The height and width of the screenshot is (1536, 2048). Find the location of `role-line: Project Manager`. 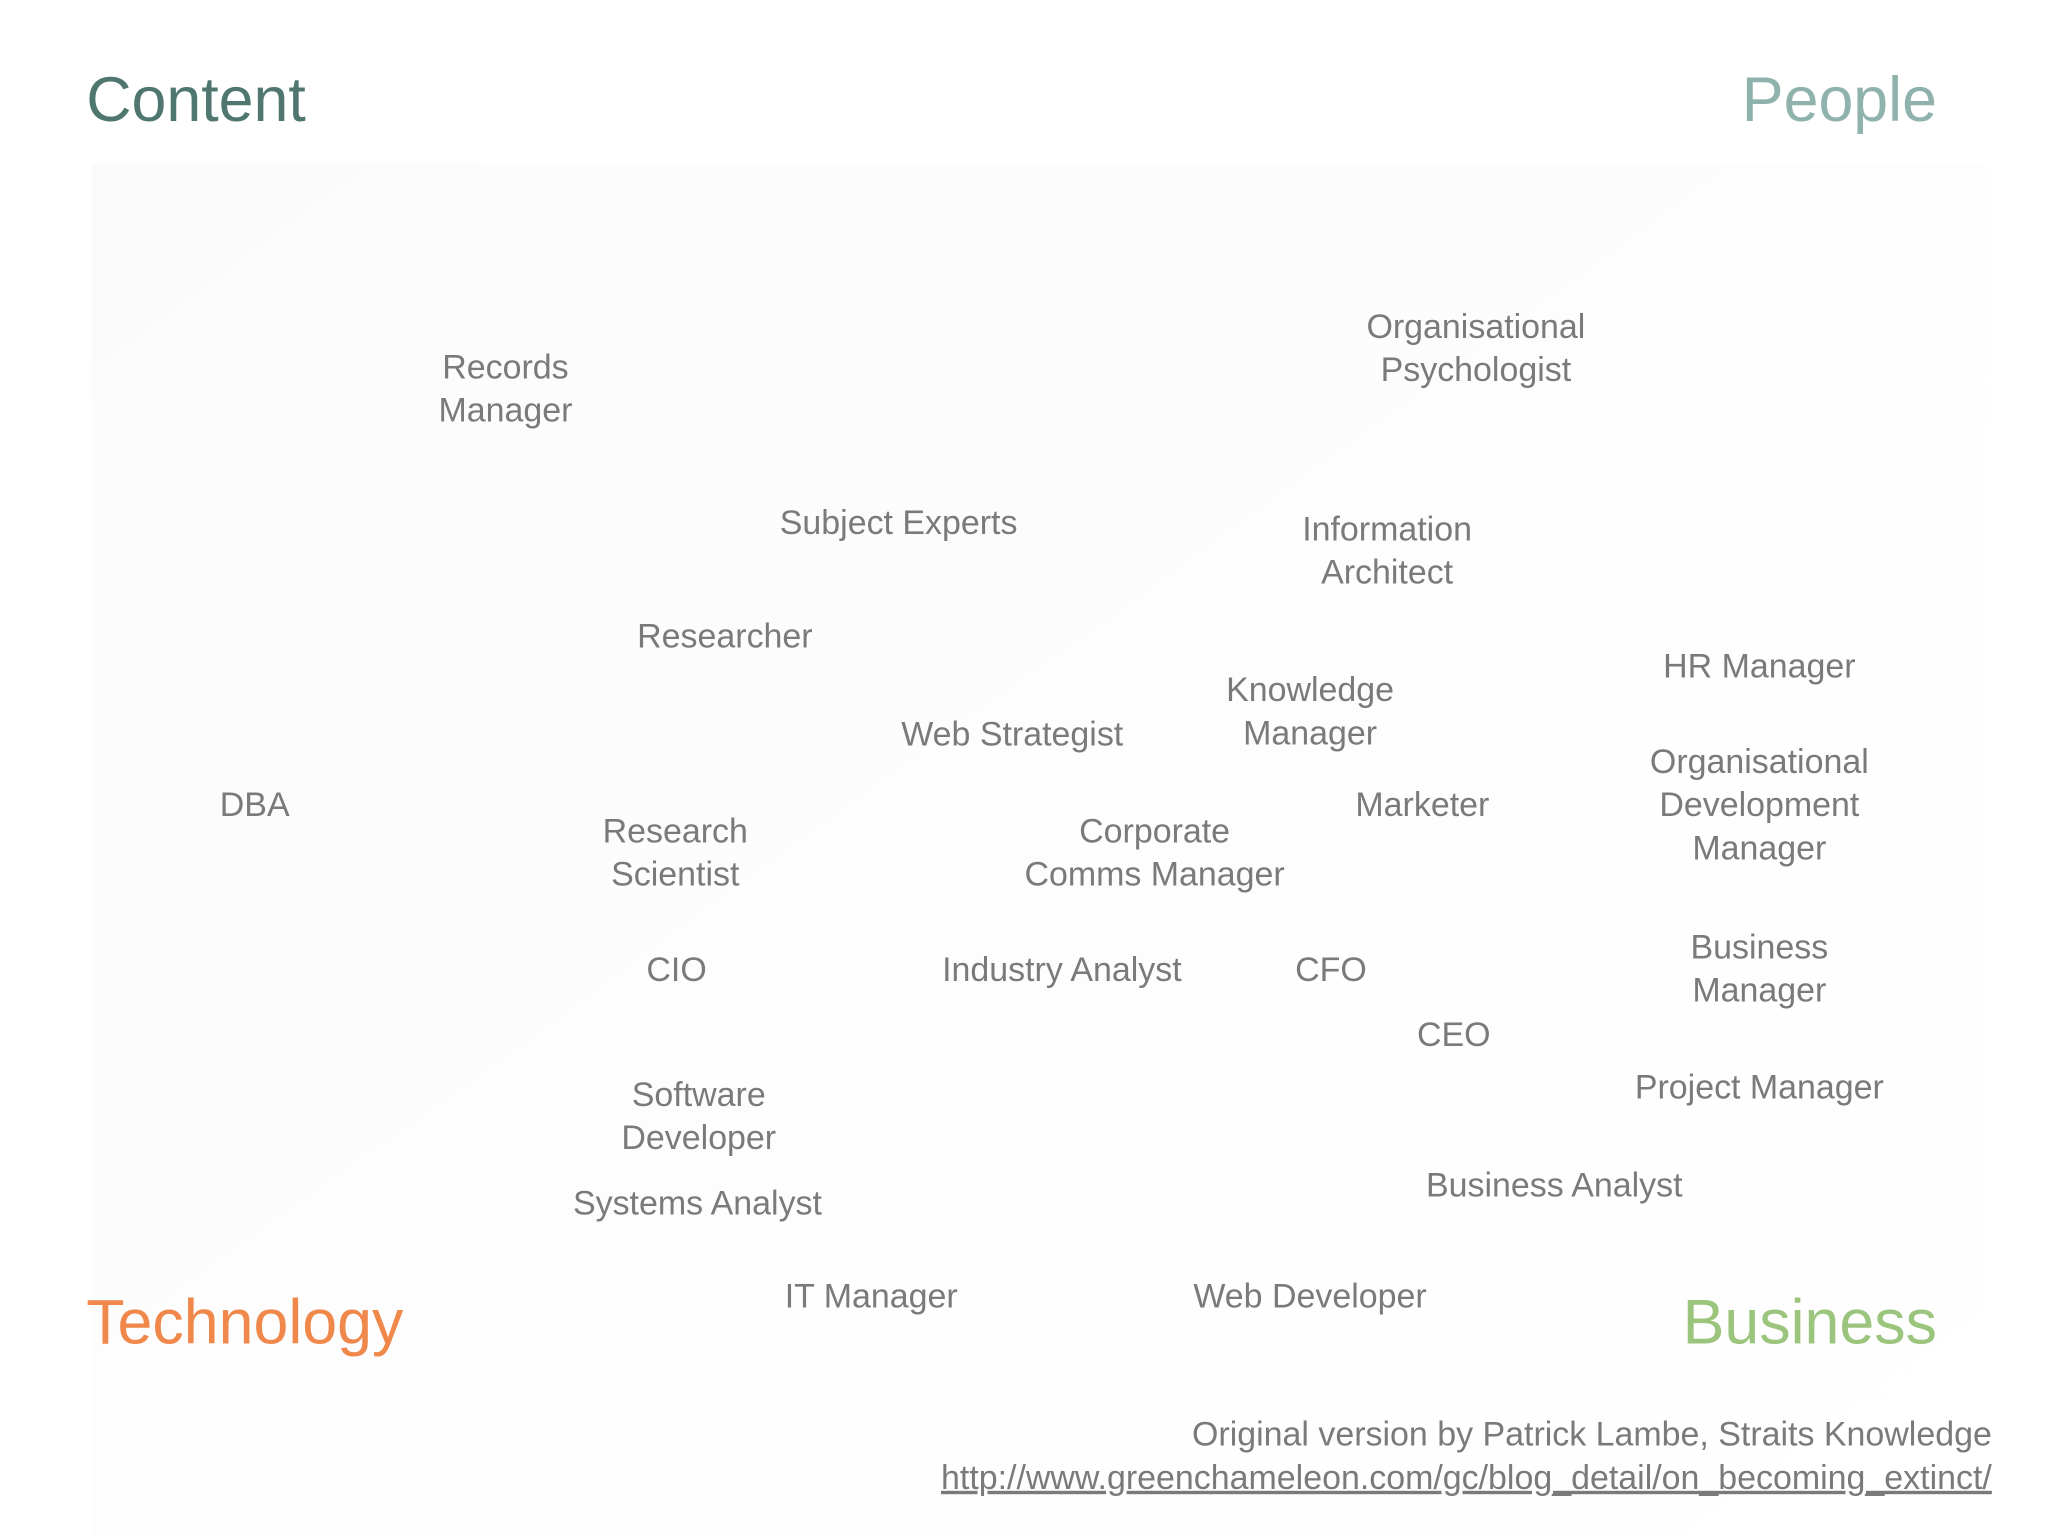

role-line: Project Manager is located at coordinates (1759, 1087).